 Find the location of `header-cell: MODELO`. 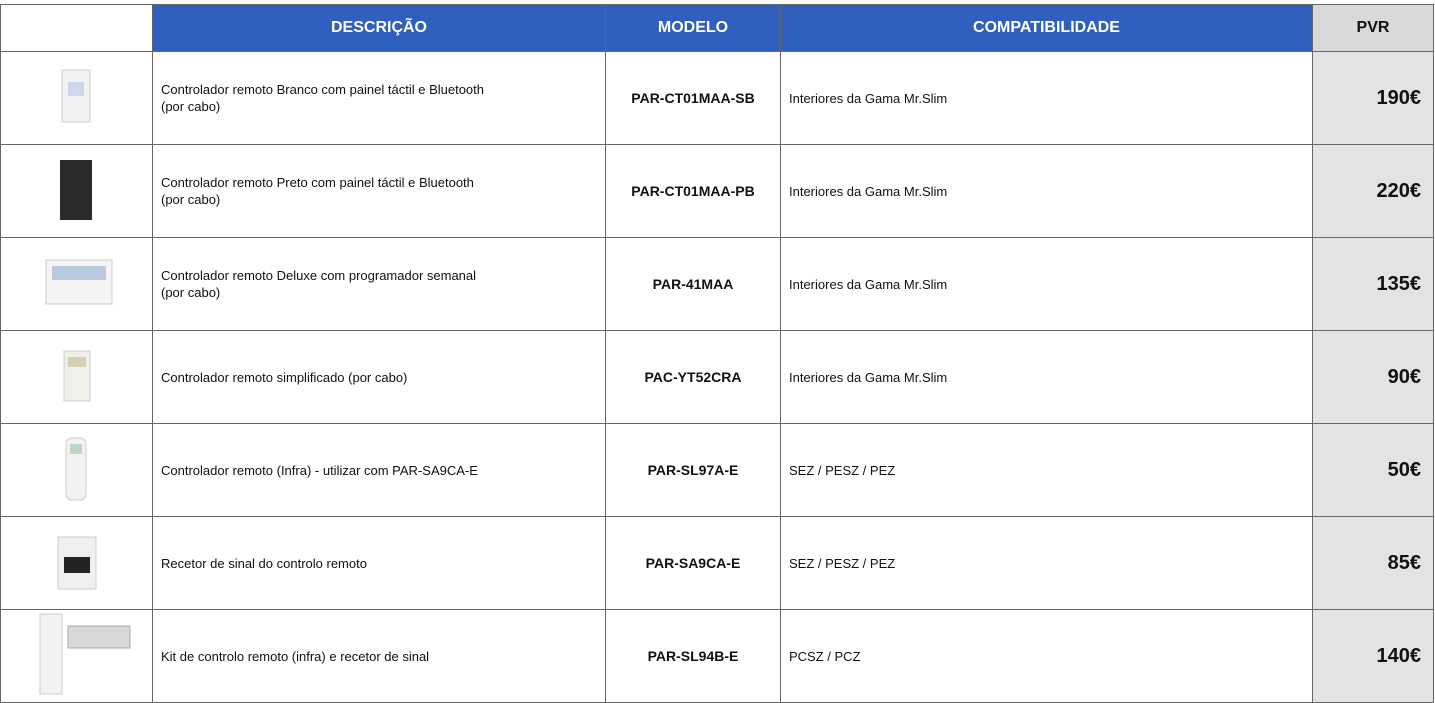

header-cell: MODELO is located at coordinates (693, 28).